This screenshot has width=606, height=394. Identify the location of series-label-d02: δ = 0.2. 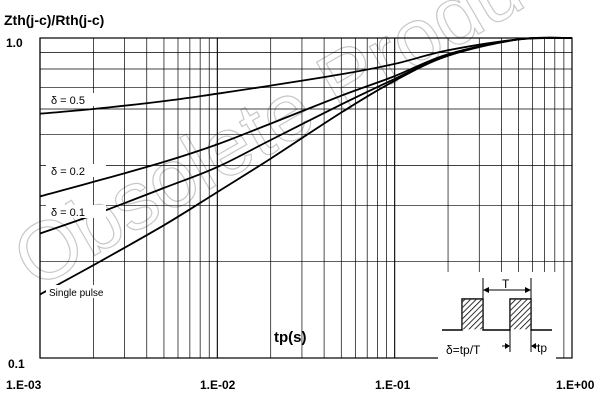
(68, 172).